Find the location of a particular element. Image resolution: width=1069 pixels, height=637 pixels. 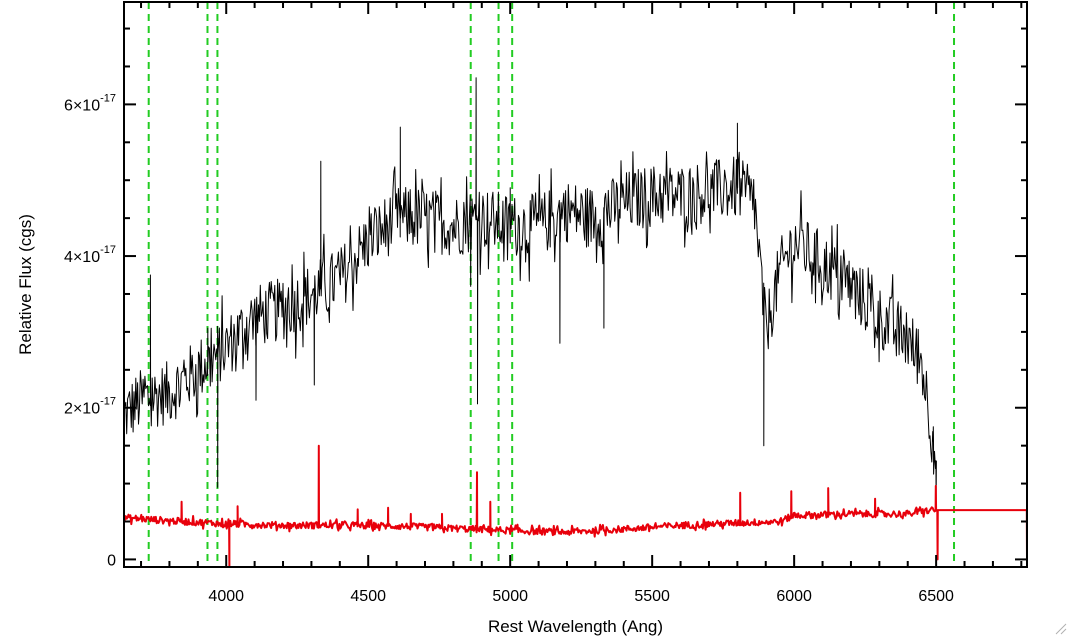

resize-grip-icon is located at coordinates (1061, 629).